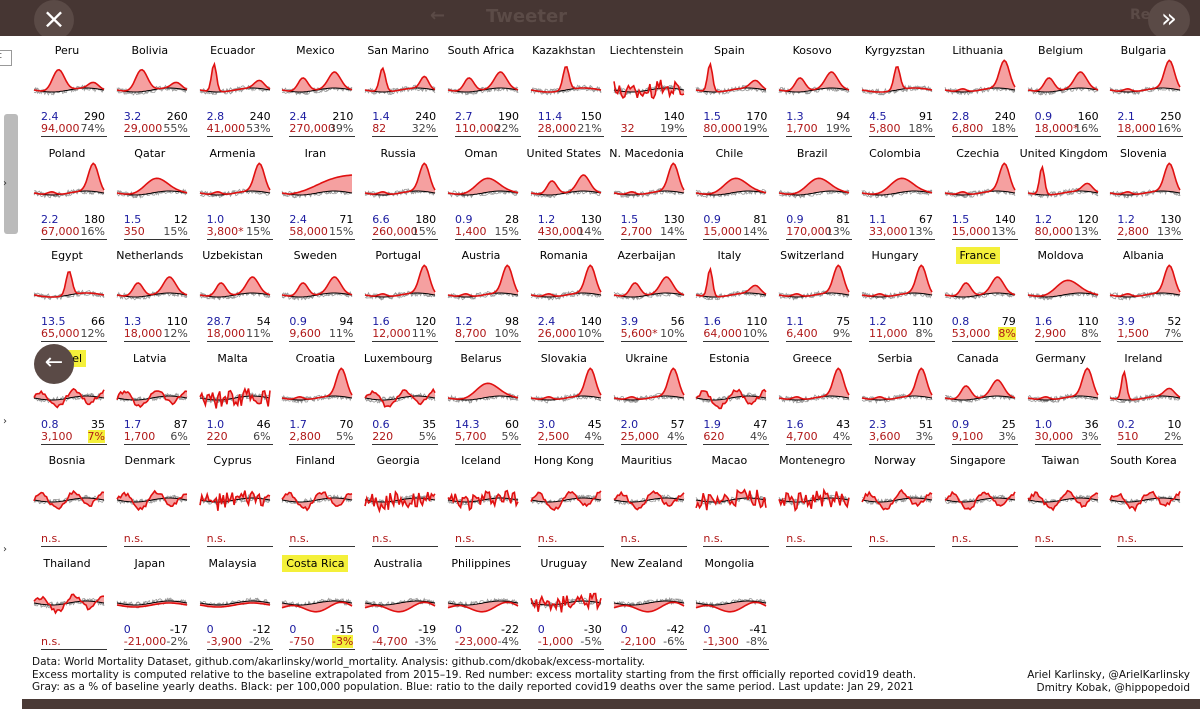  I want to click on country-name: Egypt, so click(67, 255).